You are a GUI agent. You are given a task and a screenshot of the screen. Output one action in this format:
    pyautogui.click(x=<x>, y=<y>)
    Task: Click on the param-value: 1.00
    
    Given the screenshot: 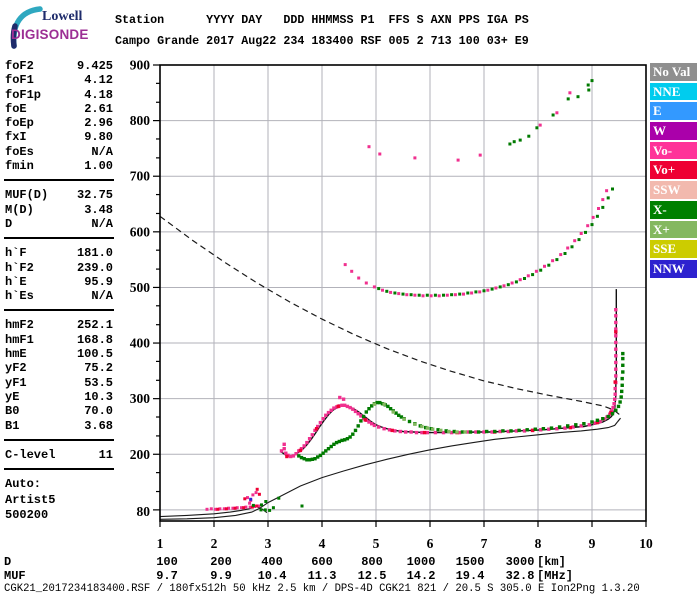 What is the action you would take?
    pyautogui.click(x=98, y=166)
    